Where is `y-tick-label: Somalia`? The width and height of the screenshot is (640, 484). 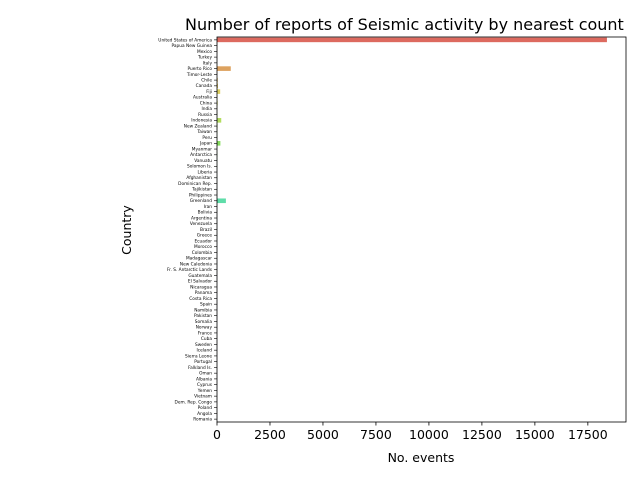
y-tick-label: Somalia is located at coordinates (204, 322).